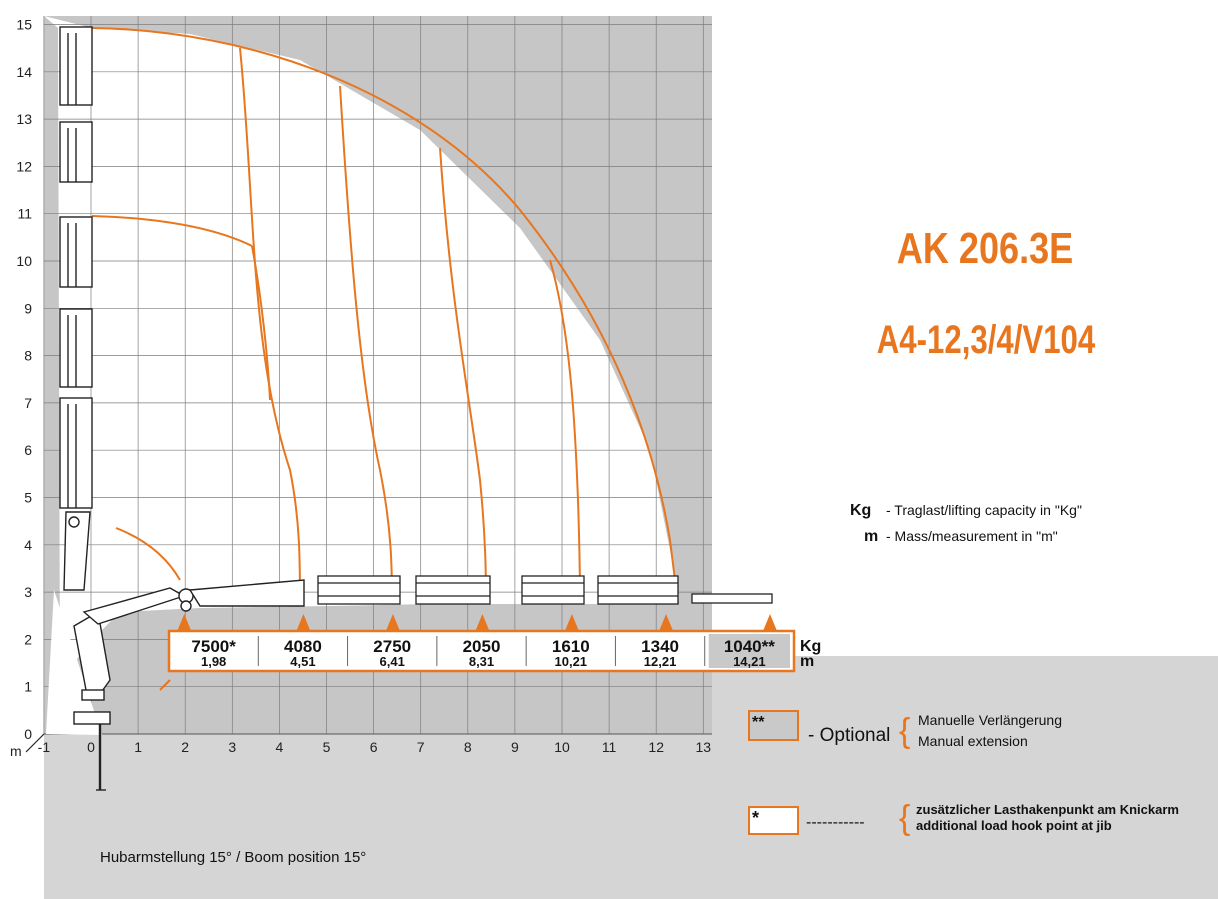 Image resolution: width=1218 pixels, height=899 pixels. I want to click on crane-column-icon, so click(78, 408).